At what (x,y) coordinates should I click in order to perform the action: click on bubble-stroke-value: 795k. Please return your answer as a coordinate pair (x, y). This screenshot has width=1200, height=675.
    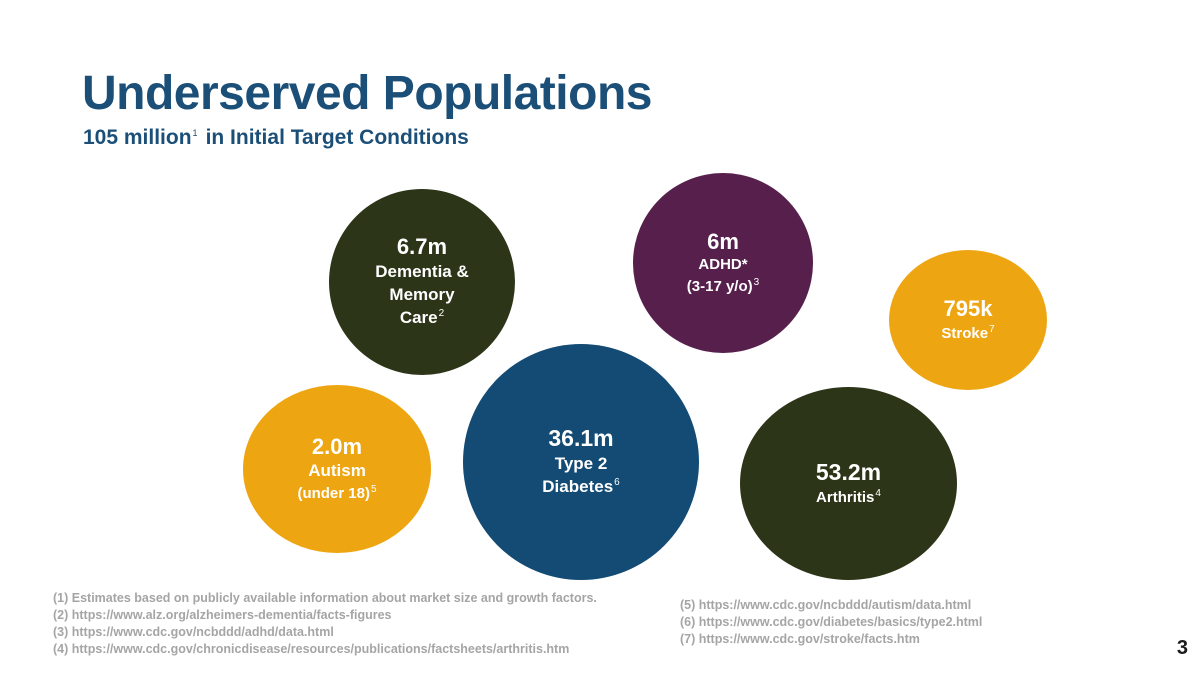
    Looking at the image, I should click on (968, 309).